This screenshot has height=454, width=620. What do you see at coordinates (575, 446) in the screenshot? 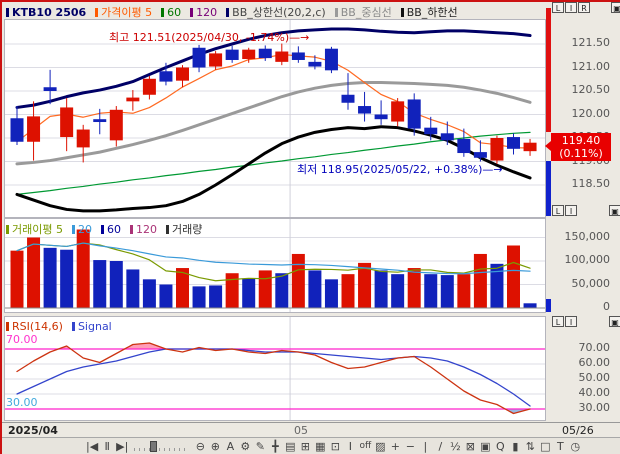
I see `clock-icon: ◷` at bounding box center [575, 446].